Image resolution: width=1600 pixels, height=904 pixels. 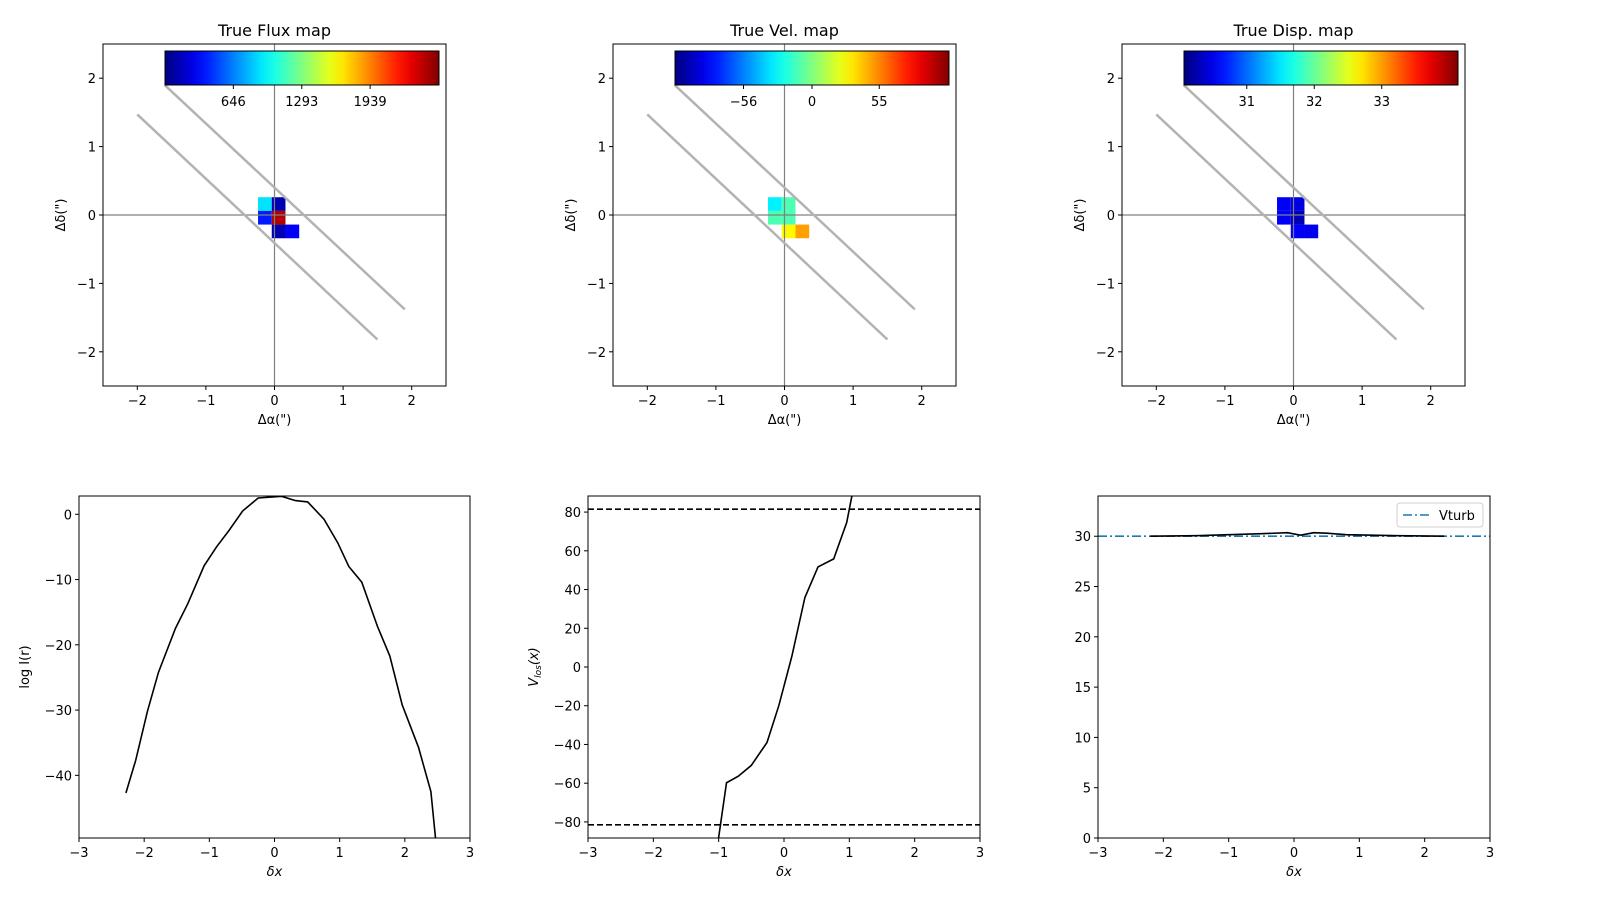 I want to click on y-tick-label: 5, so click(x=1087, y=789).